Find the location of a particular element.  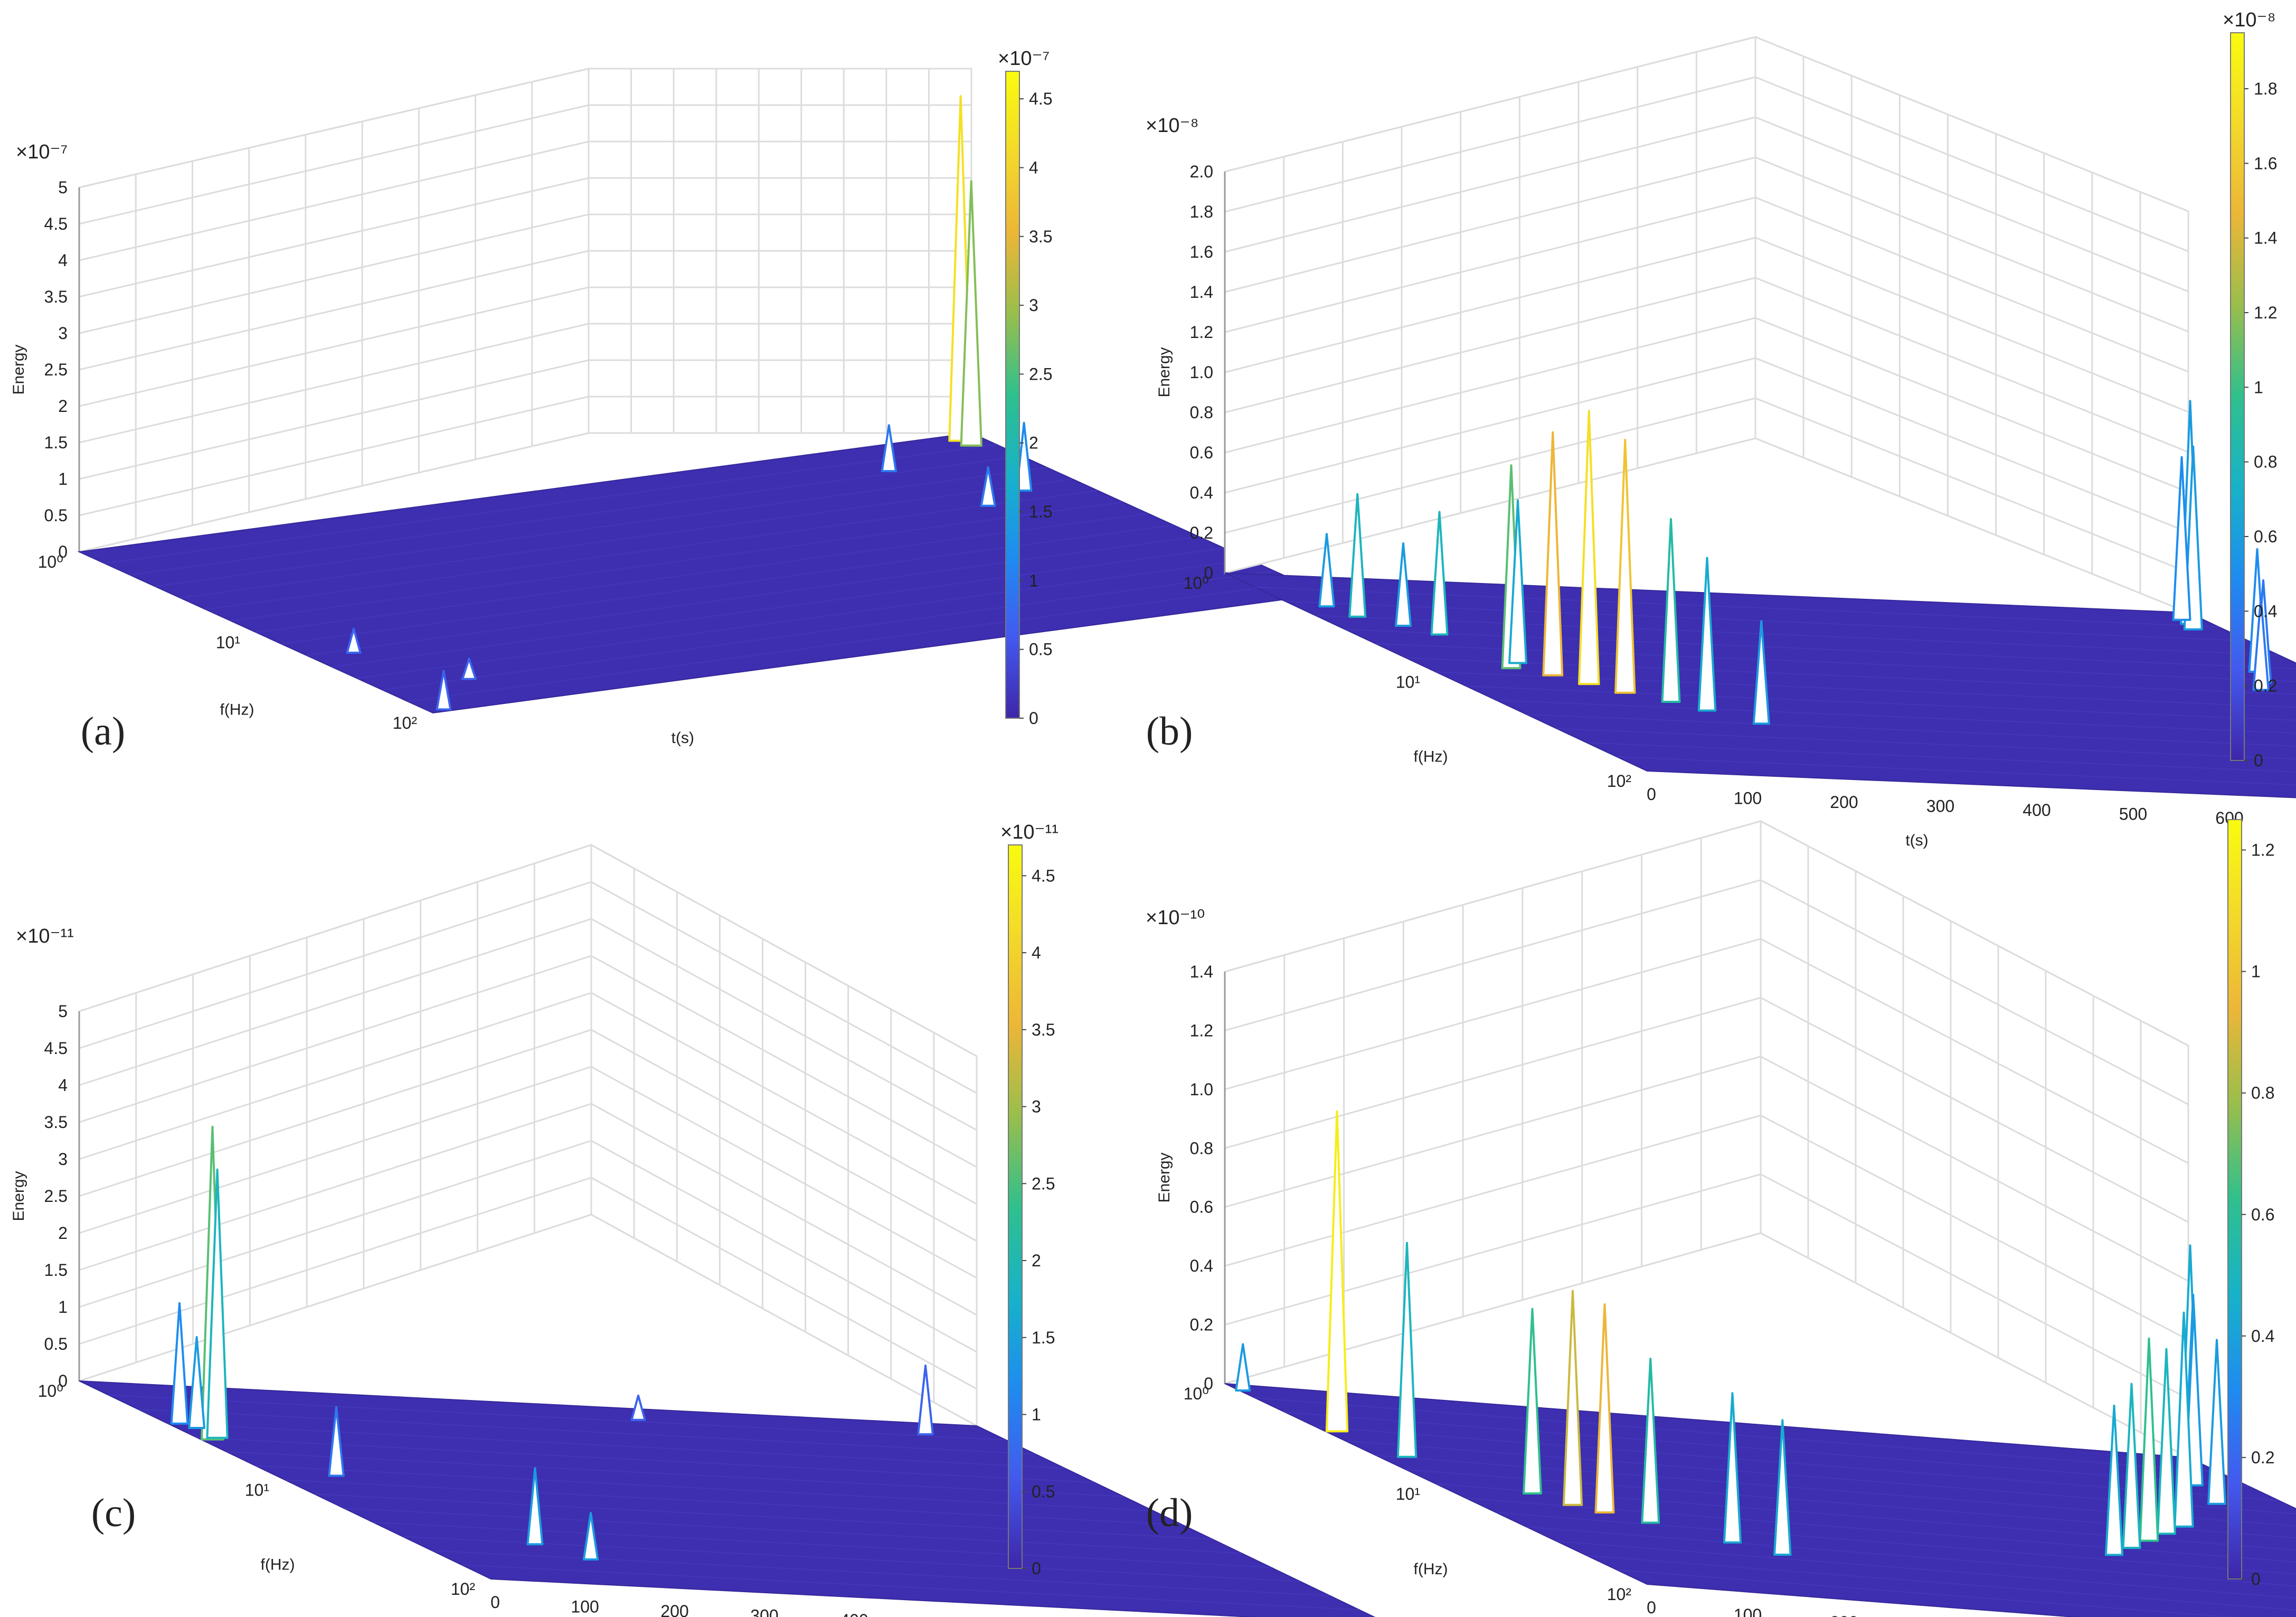

energy-surface is located at coordinates (1760, 1500).